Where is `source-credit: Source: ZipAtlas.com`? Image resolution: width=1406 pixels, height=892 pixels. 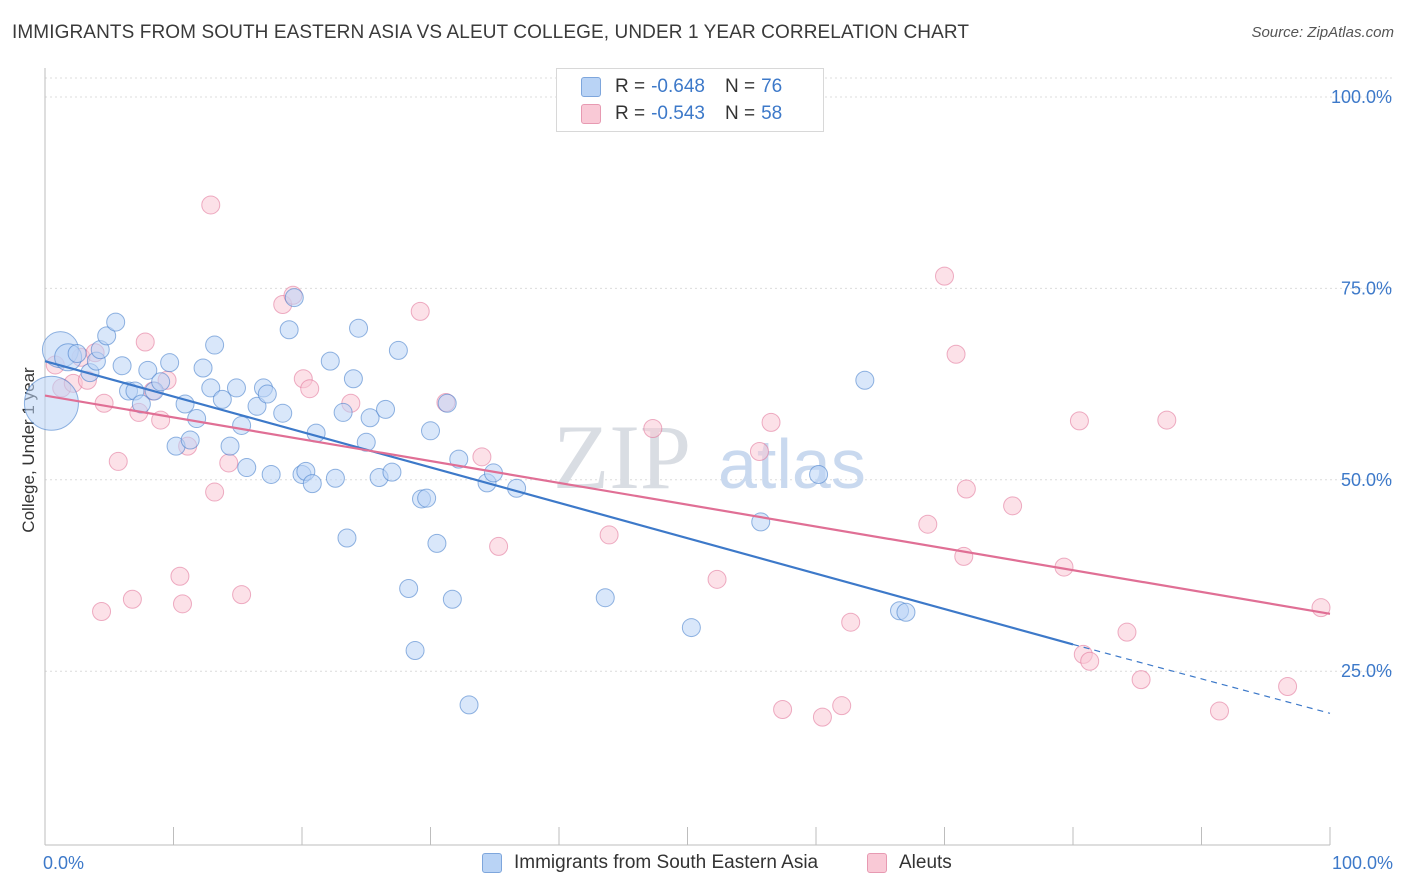
source-credit: Source: ZipAtlas.com is located at coordinates (1322, 32).